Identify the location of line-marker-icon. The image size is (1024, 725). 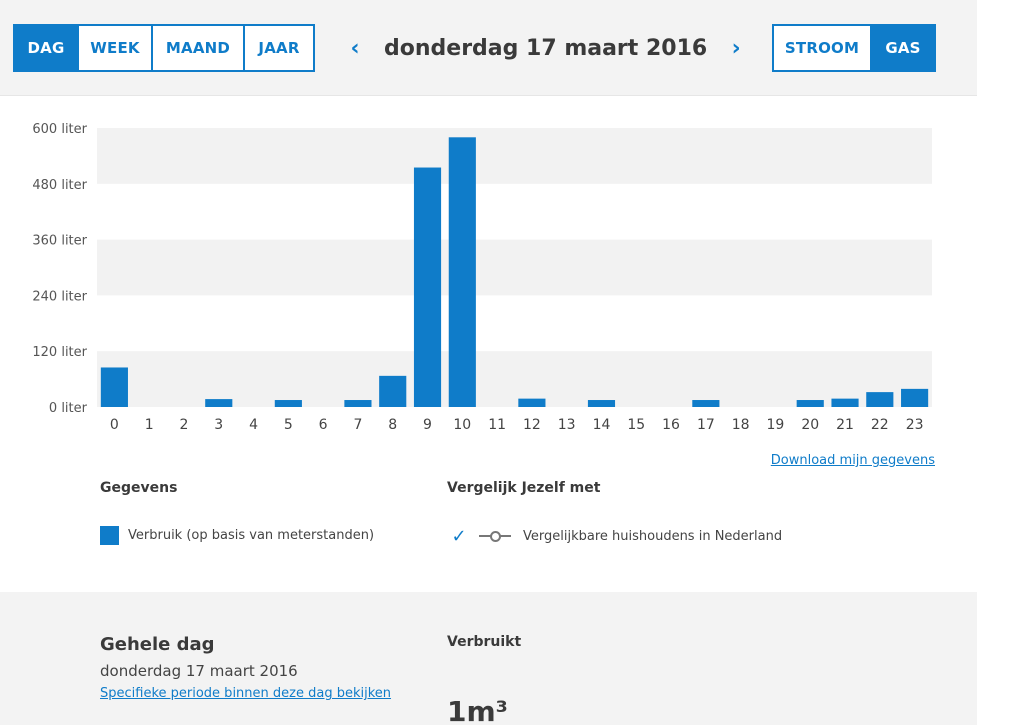
(495, 536).